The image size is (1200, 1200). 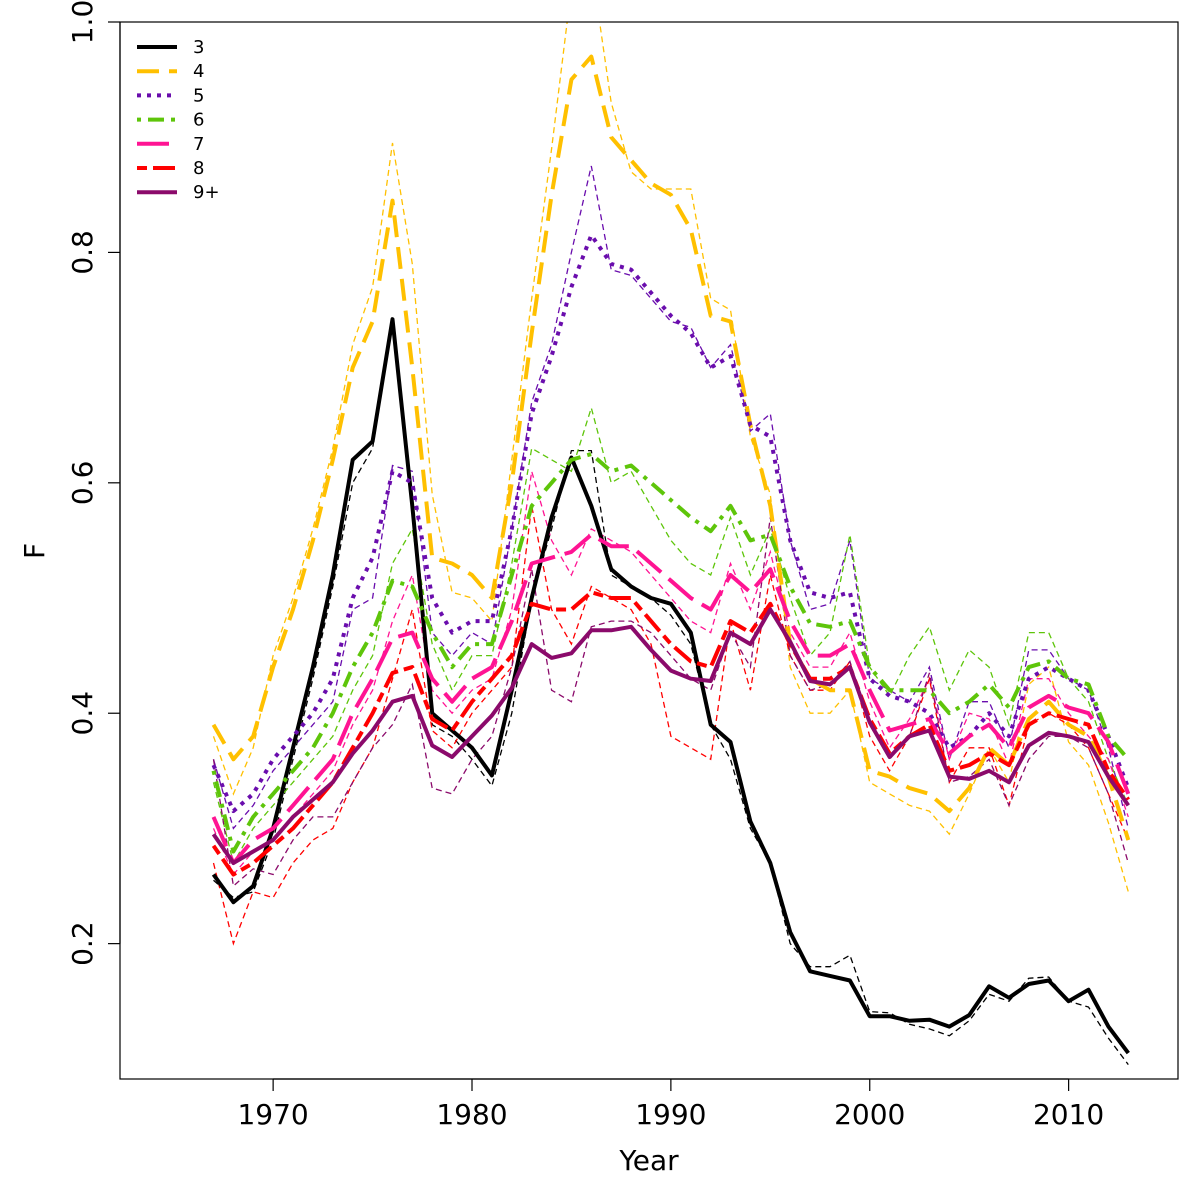 I want to click on y-tick-label: 0.4, so click(x=82, y=713).